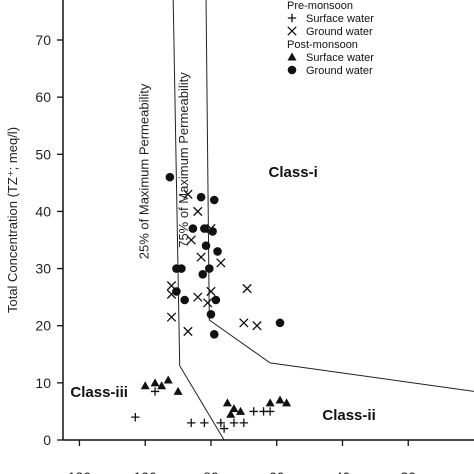 This screenshot has height=474, width=474. Describe the element at coordinates (343, 471) in the screenshot. I see `x-tick-label: 40` at that location.